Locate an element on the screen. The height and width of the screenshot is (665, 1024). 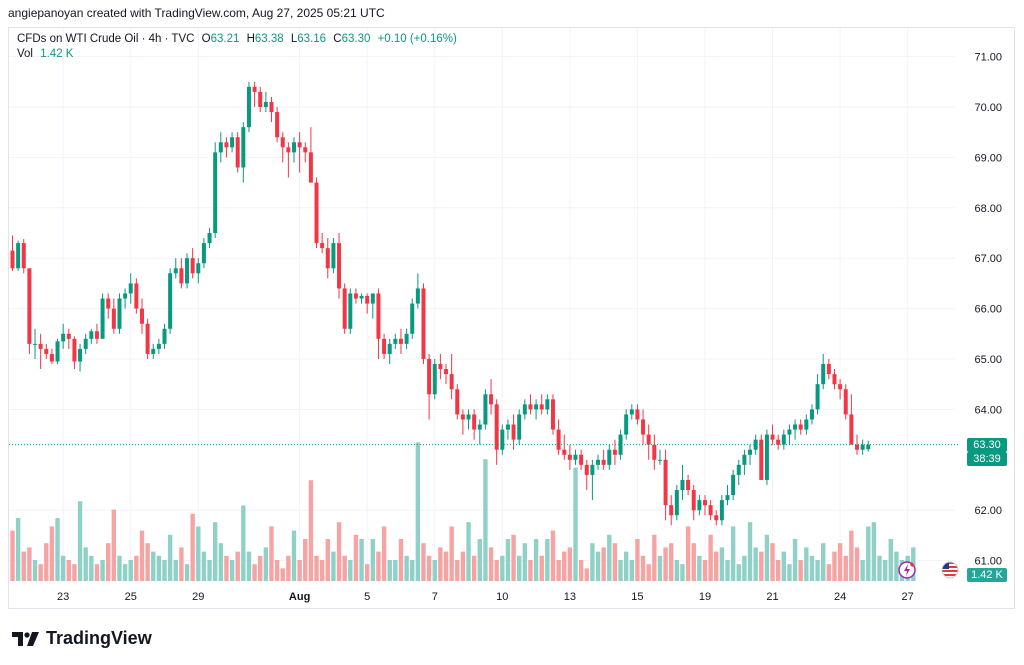
brand-footer: TradingView is located at coordinates (82, 638).